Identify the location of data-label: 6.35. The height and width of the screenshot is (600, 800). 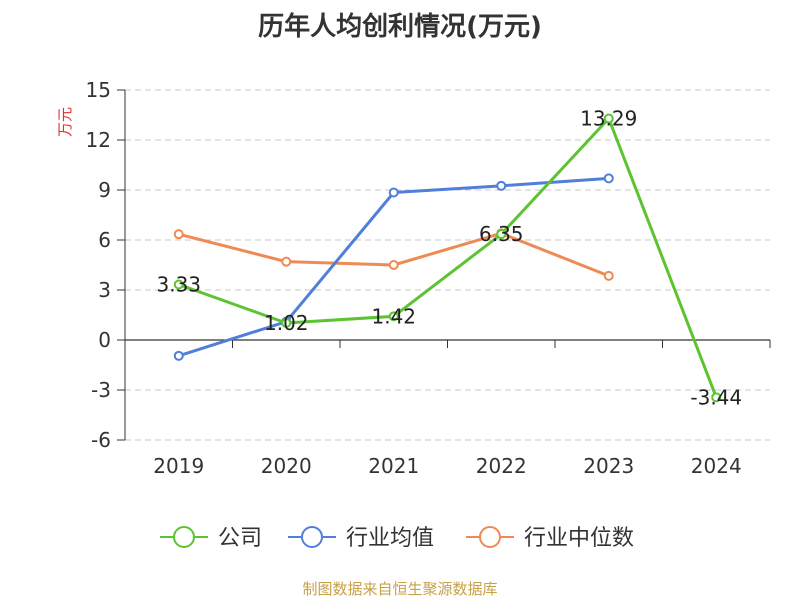
(501, 234).